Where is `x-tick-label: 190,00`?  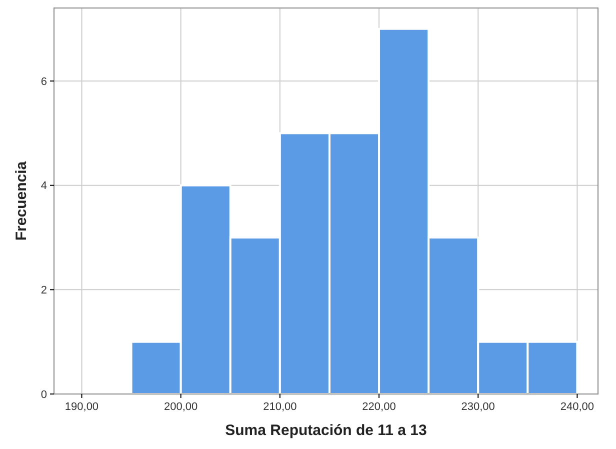
x-tick-label: 190,00 is located at coordinates (81, 407).